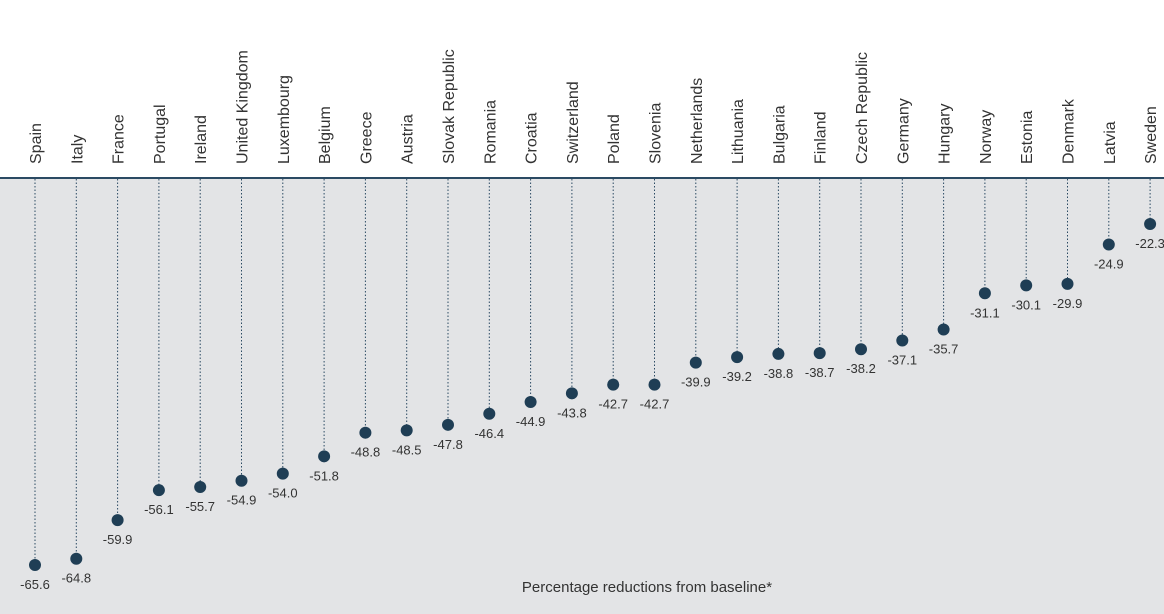  Describe the element at coordinates (201, 139) in the screenshot. I see `category-label-ireland: Ireland` at that location.